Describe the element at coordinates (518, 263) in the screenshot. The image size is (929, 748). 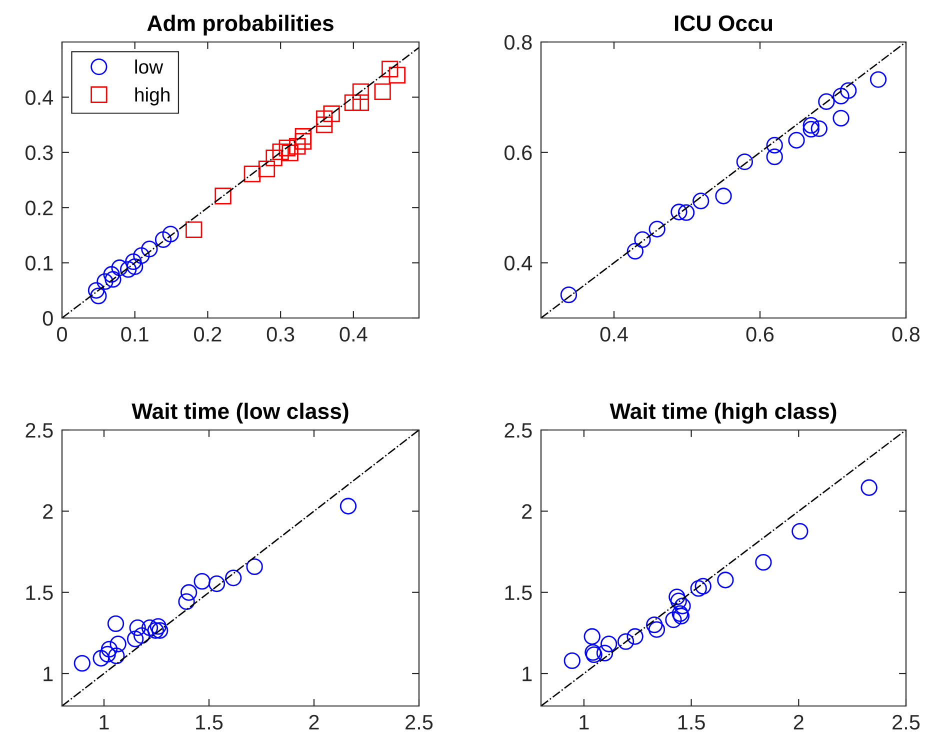
I see `y-tick-label: 0.4` at that location.